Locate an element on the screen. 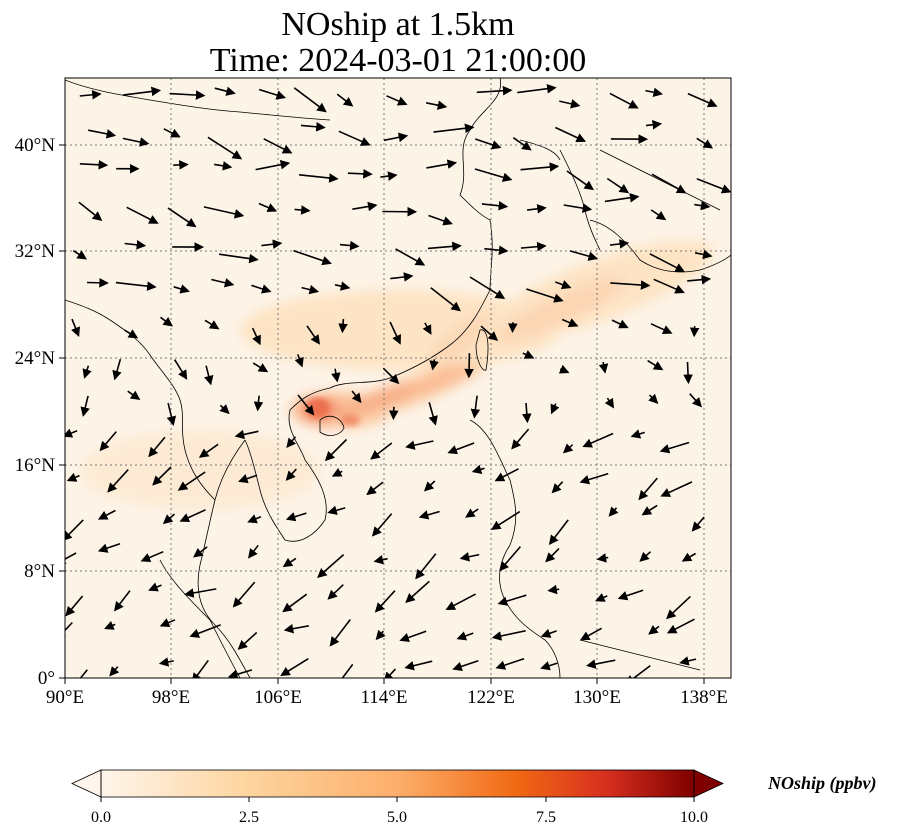 Image resolution: width=904 pixels, height=836 pixels. y-tick-label-32n: 32°N is located at coordinates (35, 251).